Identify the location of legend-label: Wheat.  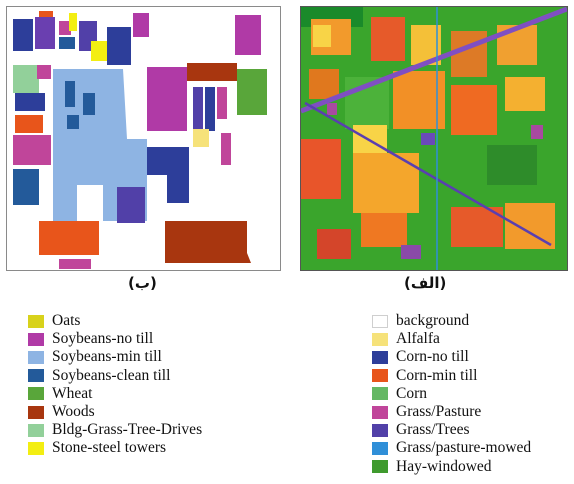
(72, 393).